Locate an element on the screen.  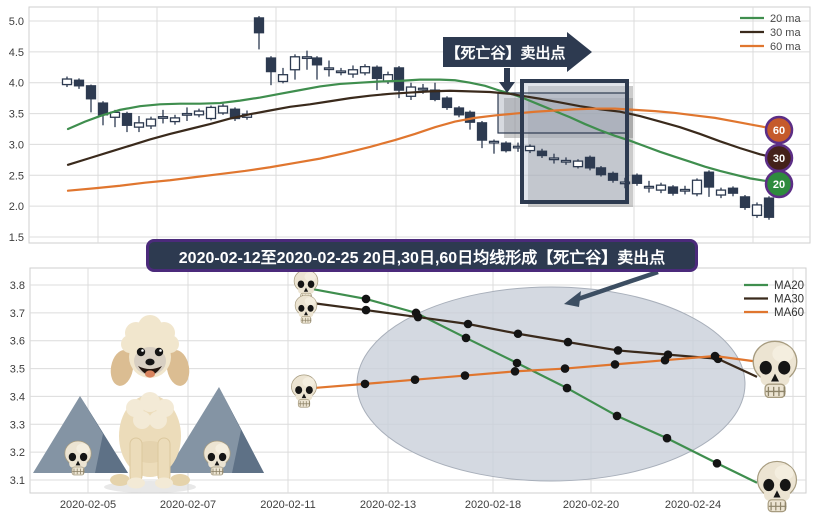
x-tick-label: 2020-02-05 is located at coordinates (88, 505).